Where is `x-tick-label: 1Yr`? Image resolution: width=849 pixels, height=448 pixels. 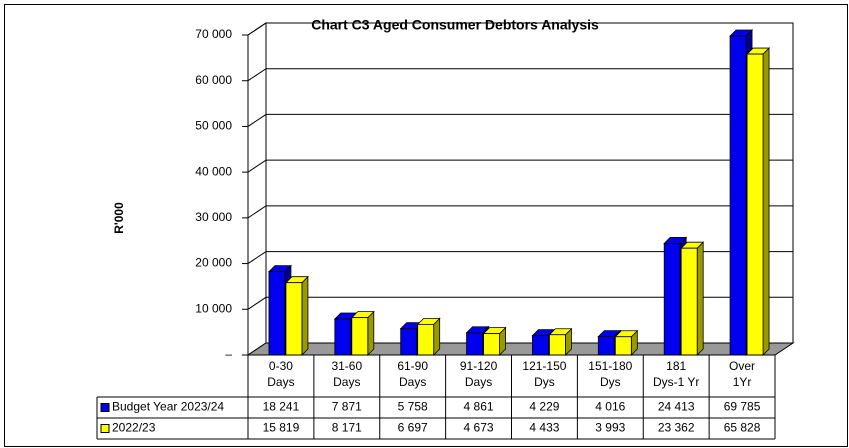
x-tick-label: 1Yr is located at coordinates (742, 382).